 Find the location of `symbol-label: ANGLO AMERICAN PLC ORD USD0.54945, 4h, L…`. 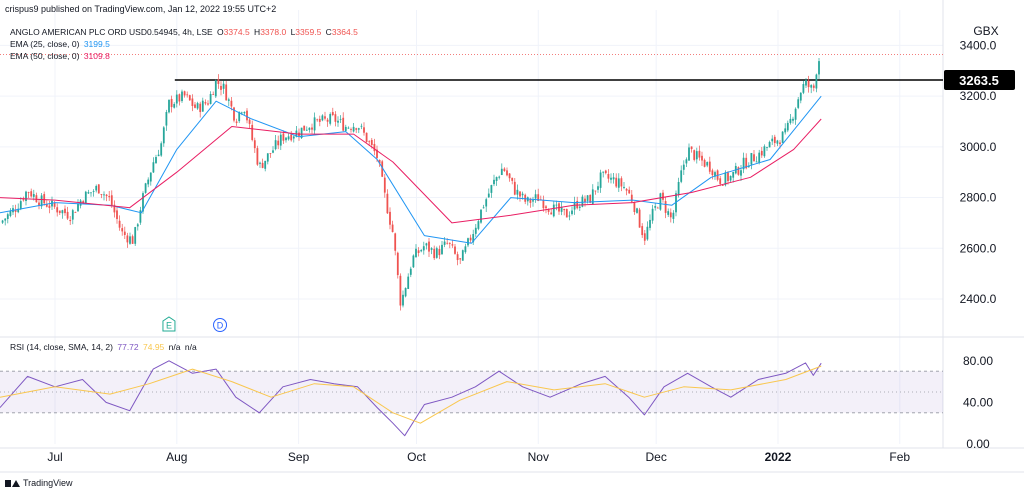

symbol-label: ANGLO AMERICAN PLC ORD USD0.54945, 4h, L… is located at coordinates (111, 32).